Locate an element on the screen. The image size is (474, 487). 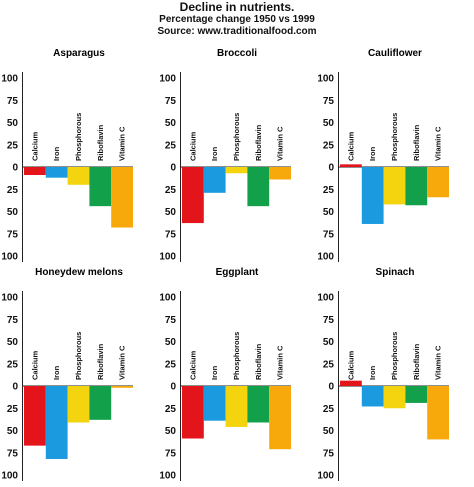
panel-title: Spinach is located at coordinates (395, 272).